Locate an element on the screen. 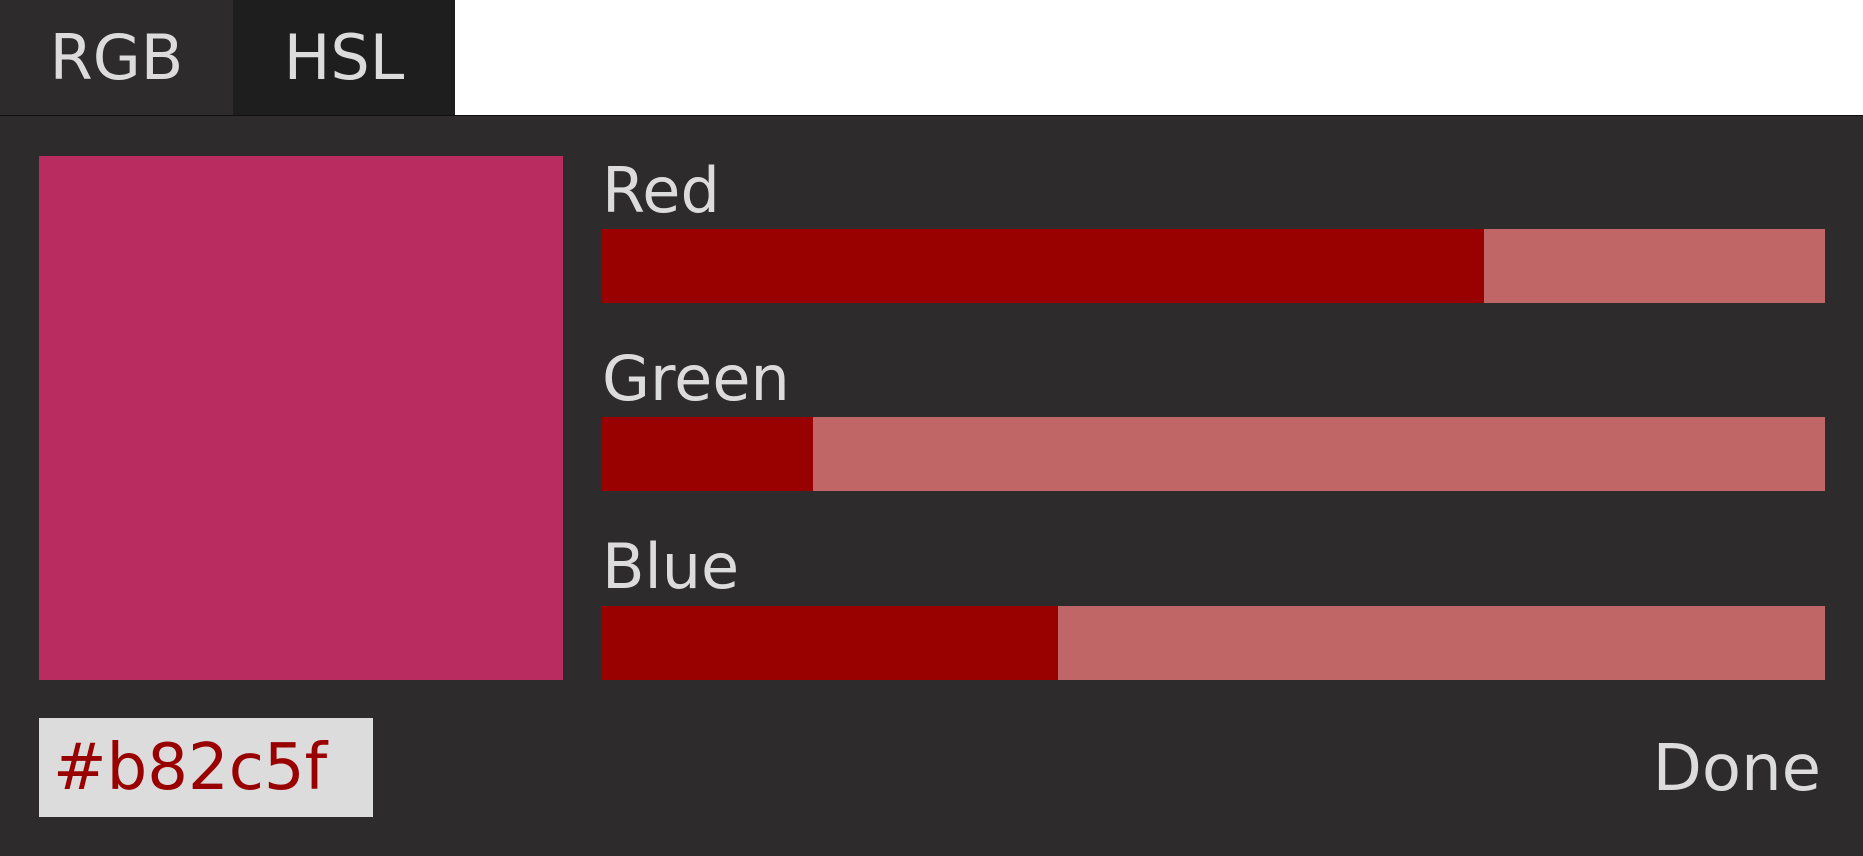 The image size is (1863, 856). red-slider is located at coordinates (1213, 266).